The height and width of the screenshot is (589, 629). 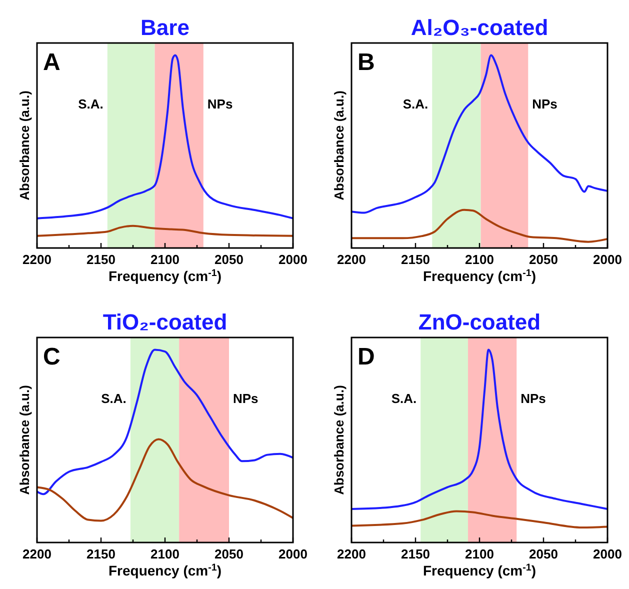 I want to click on annotation: B, so click(x=366, y=62).